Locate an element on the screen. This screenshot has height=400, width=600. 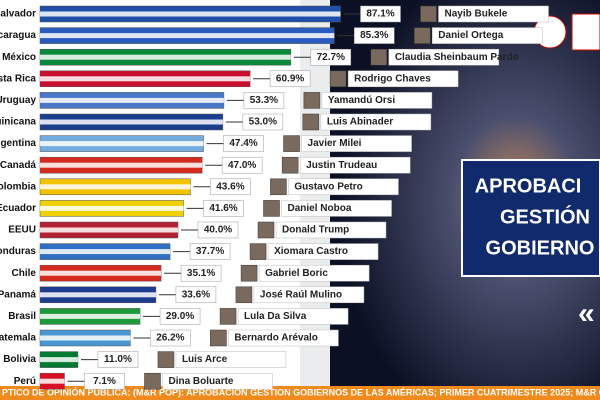
category-label: gentina is located at coordinates (18, 143).